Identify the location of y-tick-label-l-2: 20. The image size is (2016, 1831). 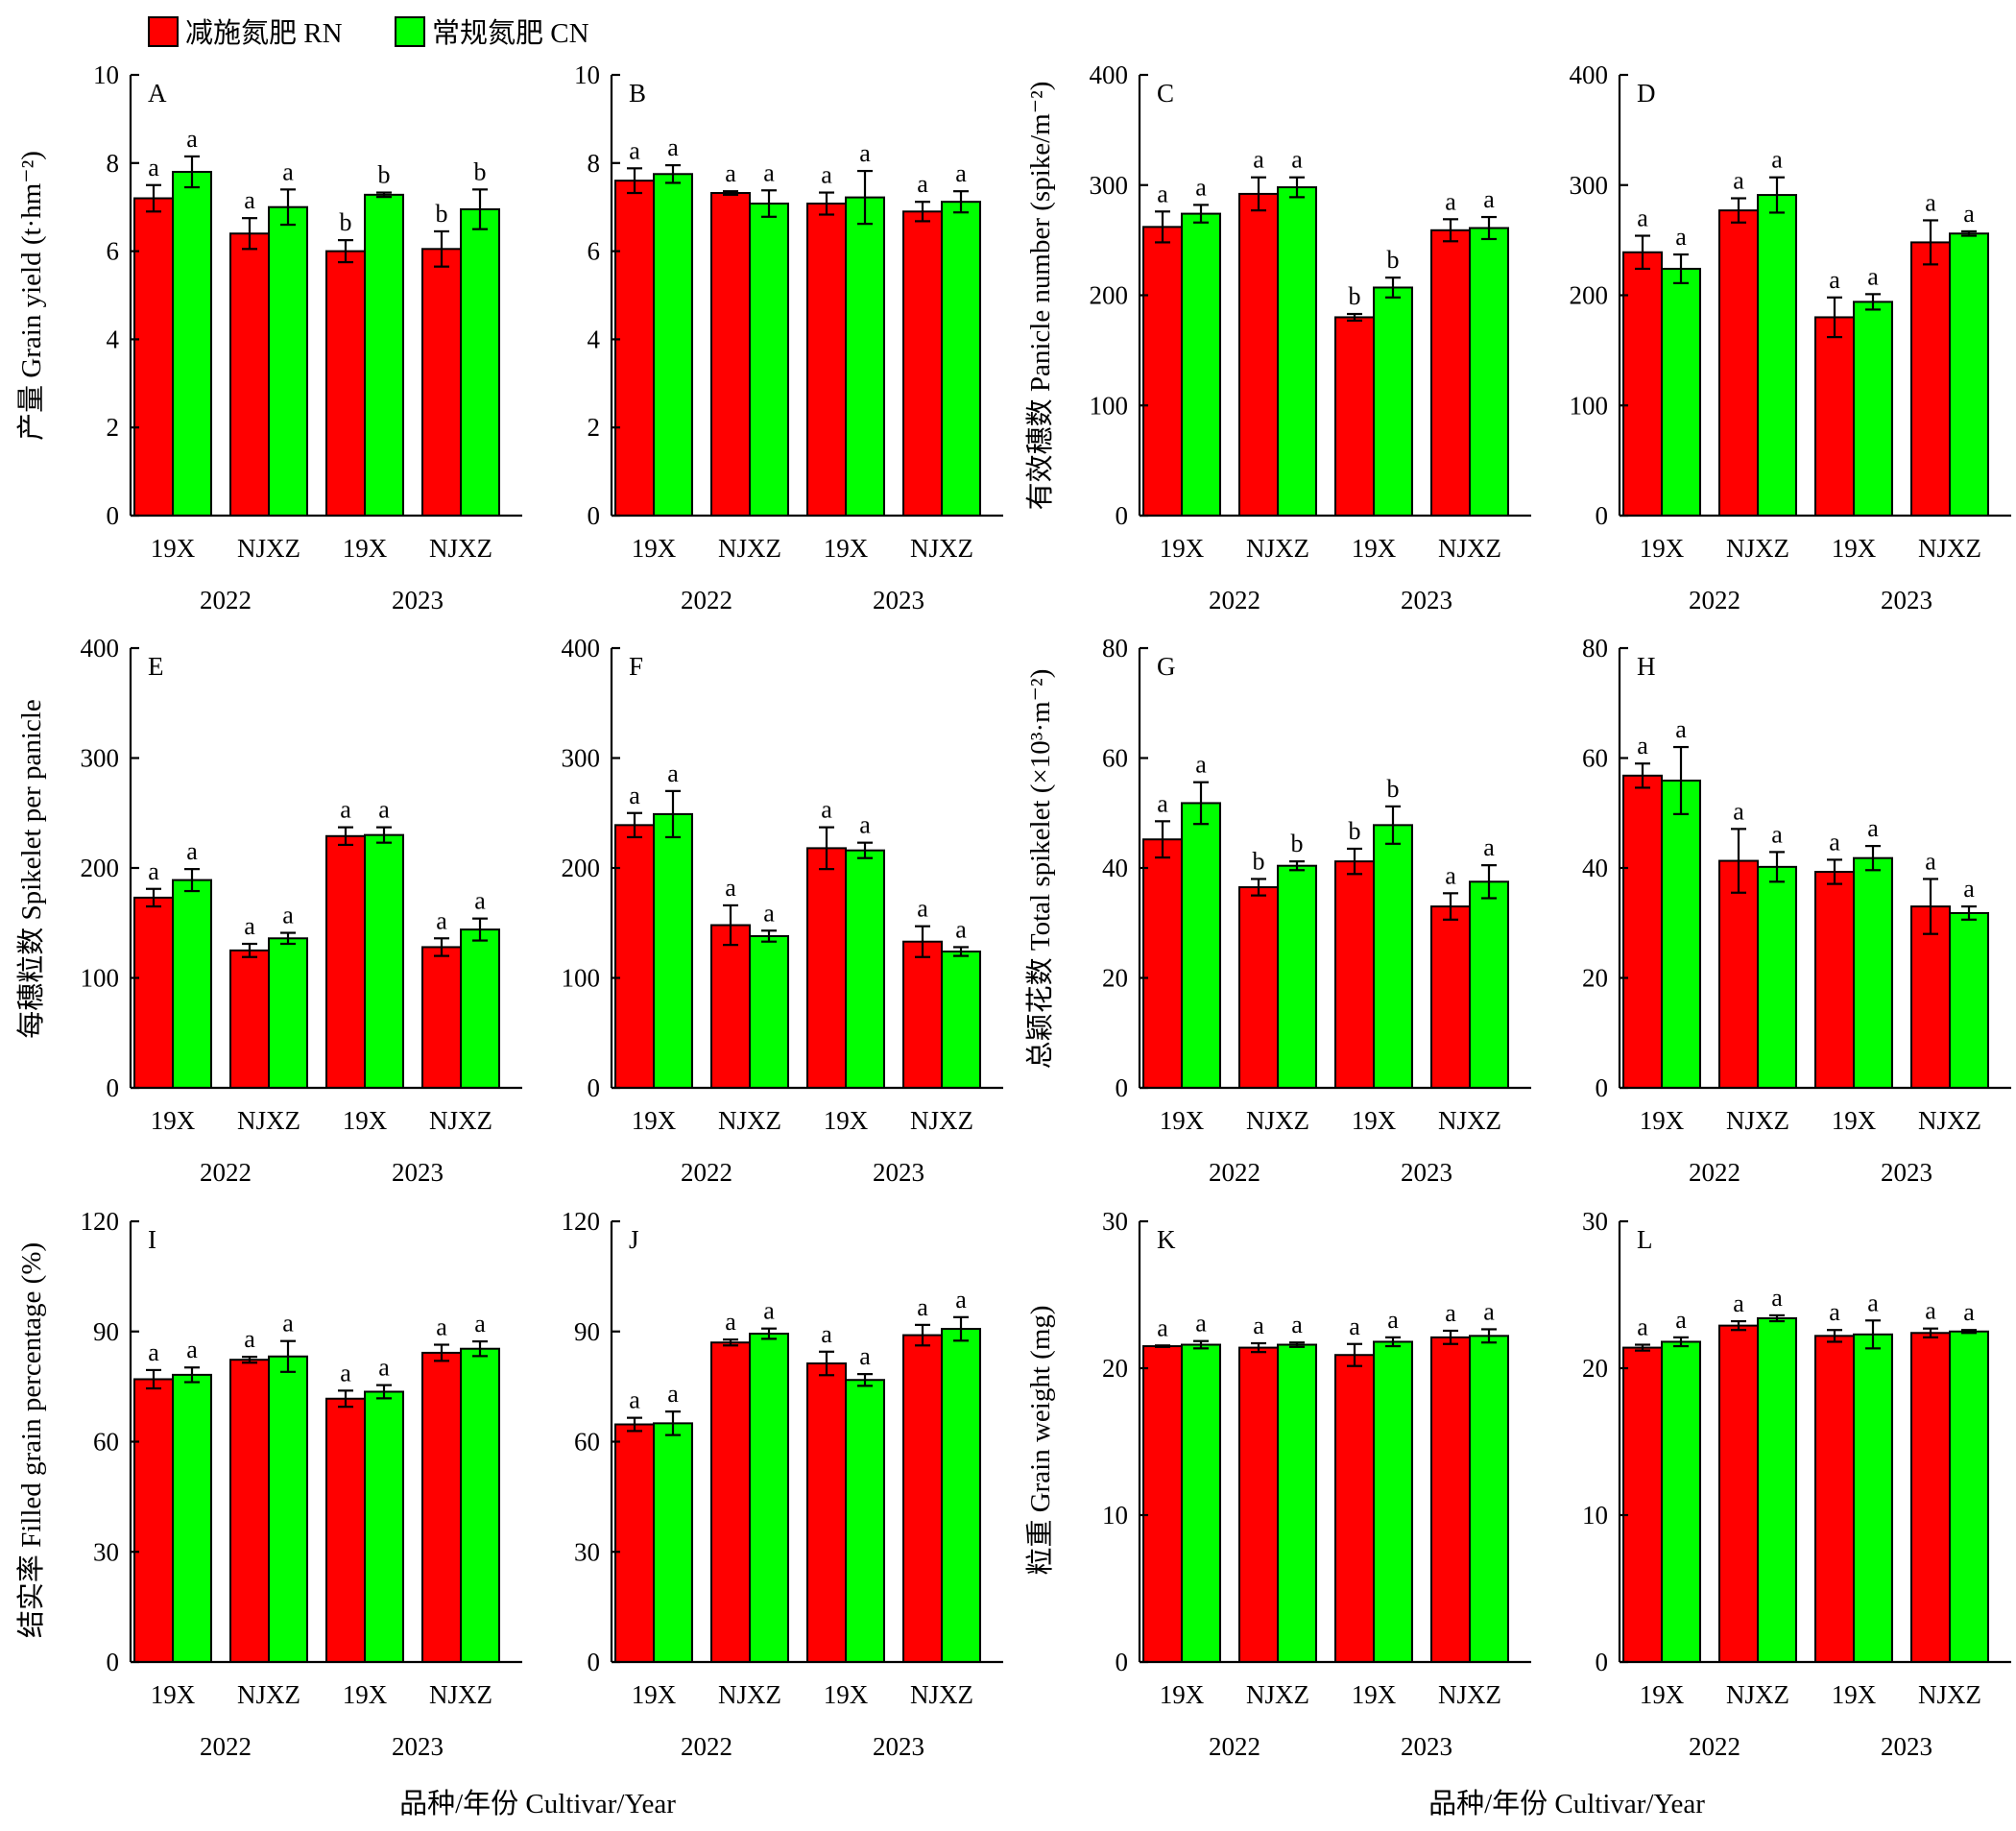
(1595, 1368).